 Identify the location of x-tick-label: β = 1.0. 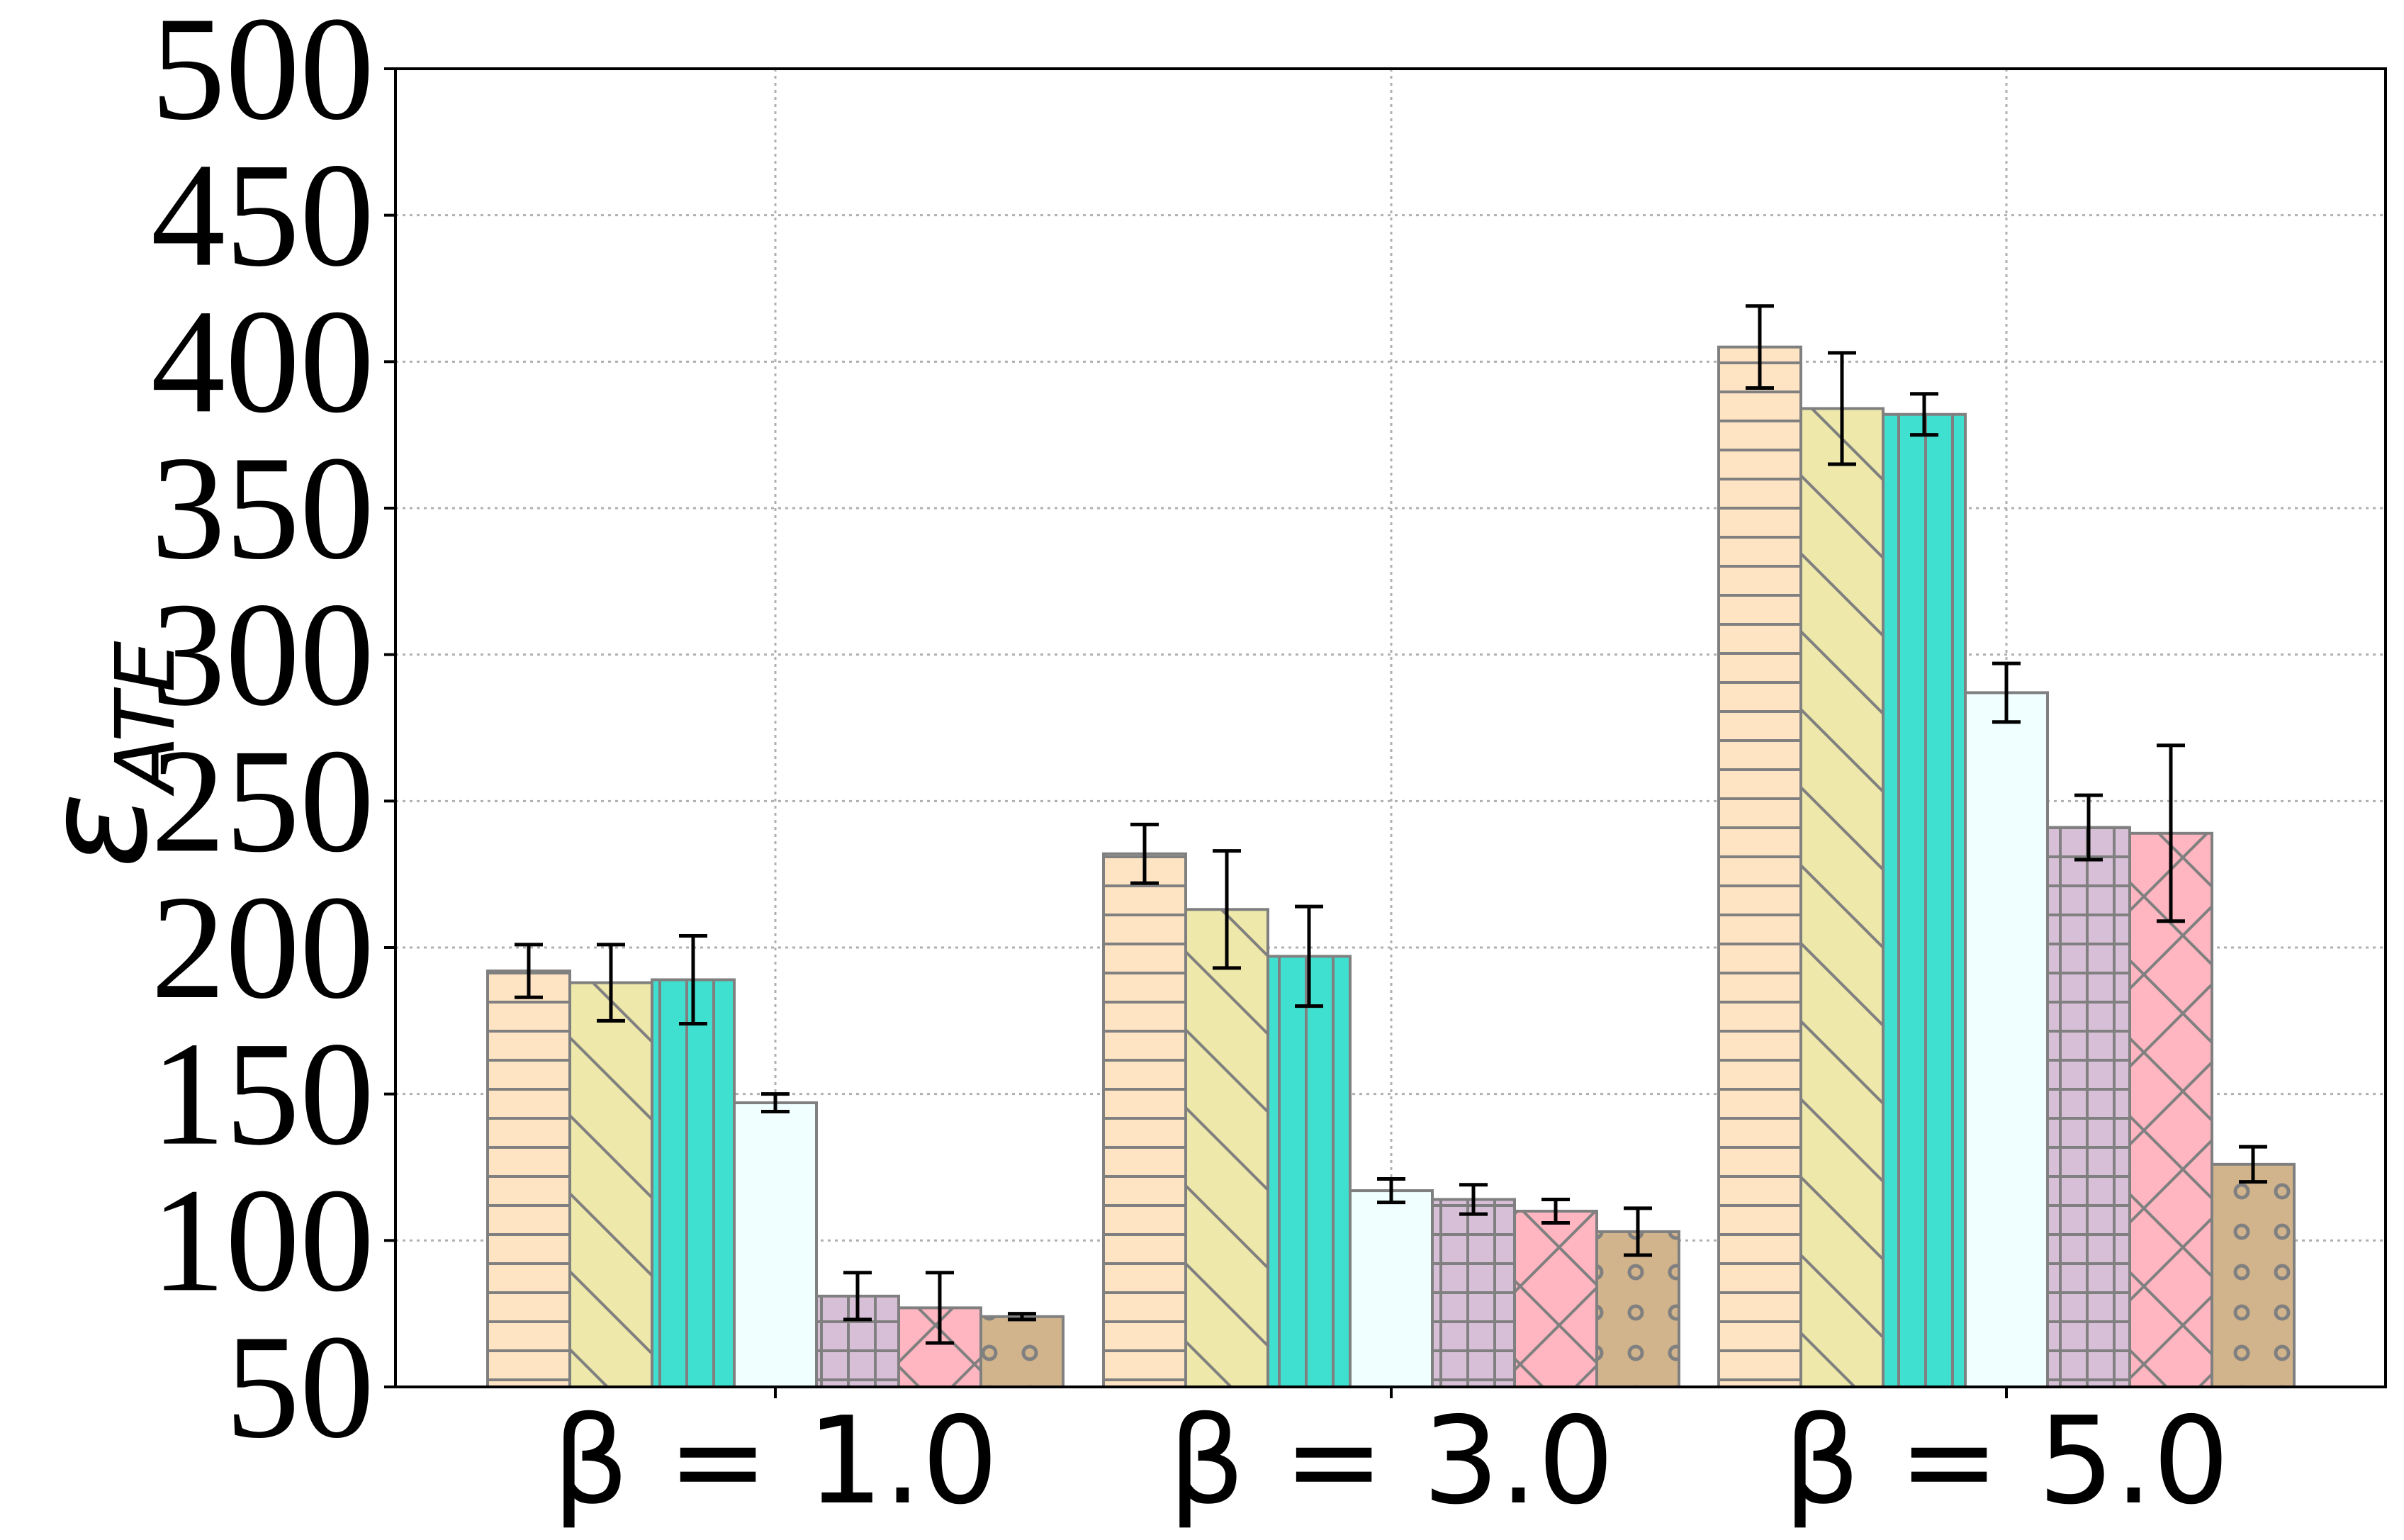
(775, 1461).